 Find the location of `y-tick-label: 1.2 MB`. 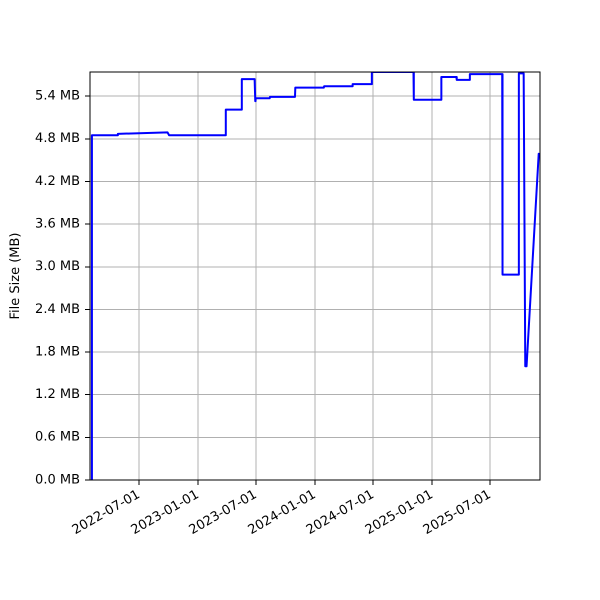

y-tick-label: 1.2 MB is located at coordinates (57, 394).